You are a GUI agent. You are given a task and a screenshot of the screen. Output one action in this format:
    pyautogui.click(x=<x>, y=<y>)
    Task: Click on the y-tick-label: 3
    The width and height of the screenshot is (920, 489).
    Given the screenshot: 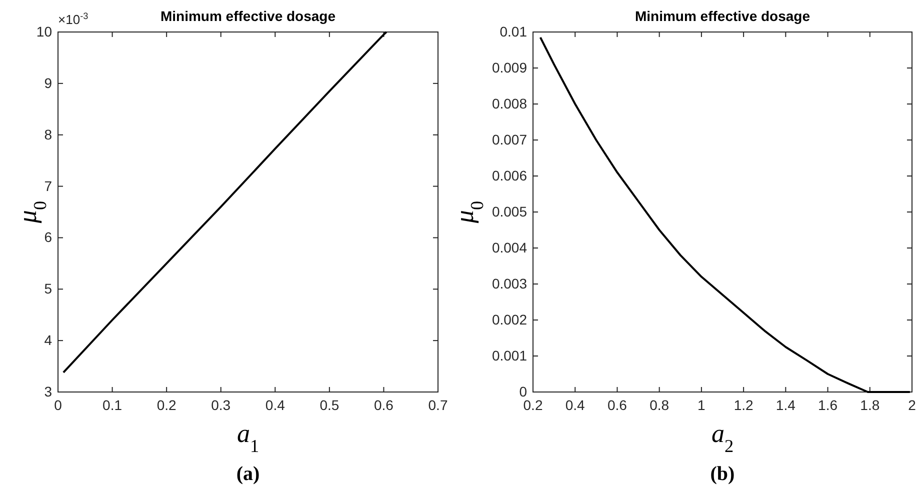 What is the action you would take?
    pyautogui.click(x=48, y=391)
    